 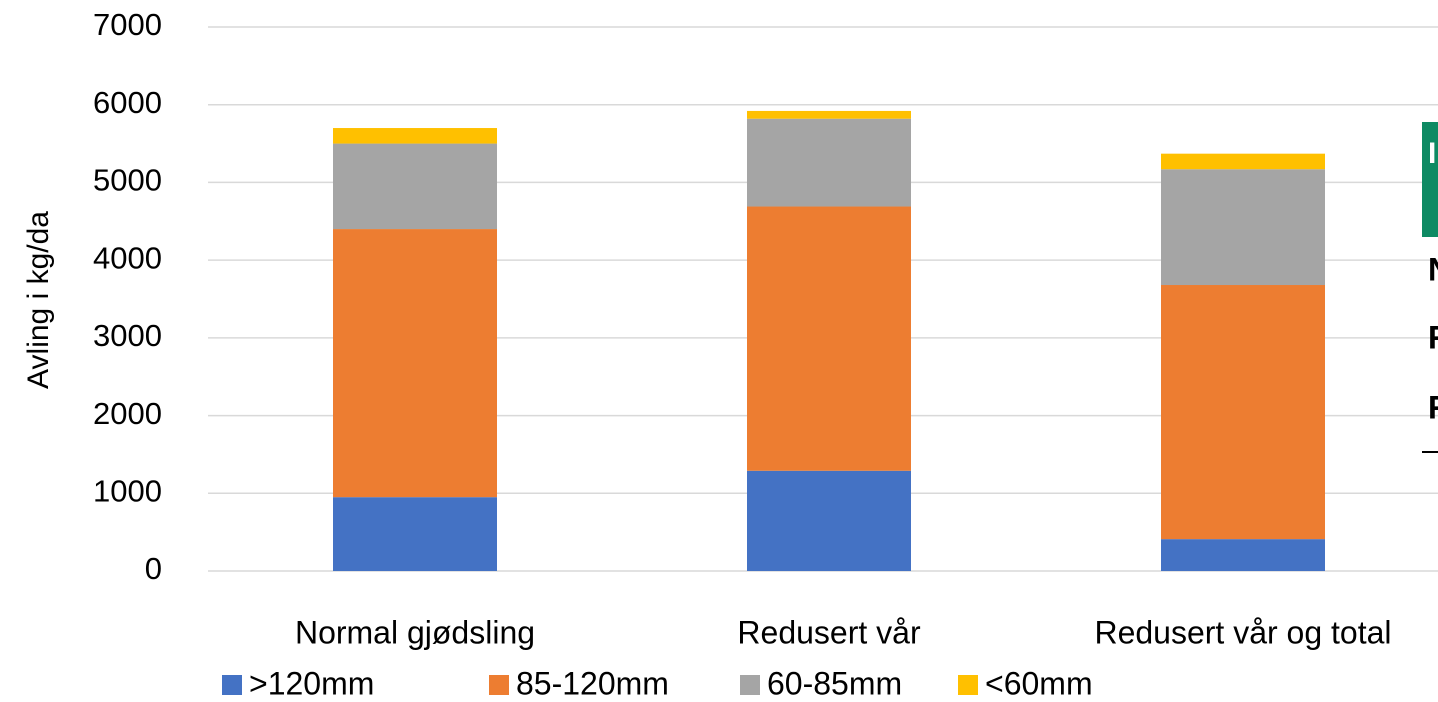 I want to click on y-tick-label: 0, so click(x=153, y=568).